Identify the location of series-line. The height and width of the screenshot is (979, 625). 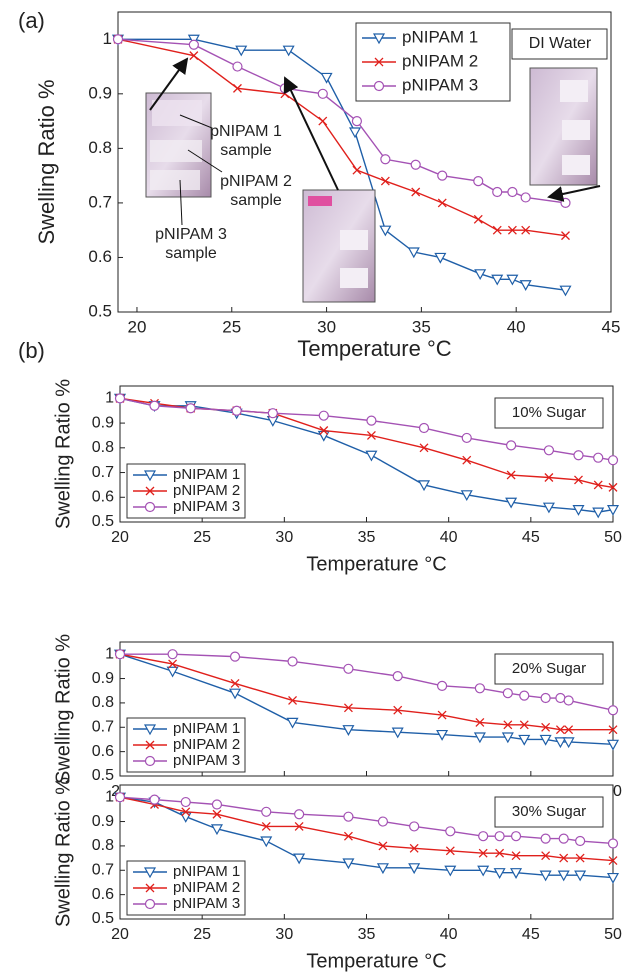
(366, 692).